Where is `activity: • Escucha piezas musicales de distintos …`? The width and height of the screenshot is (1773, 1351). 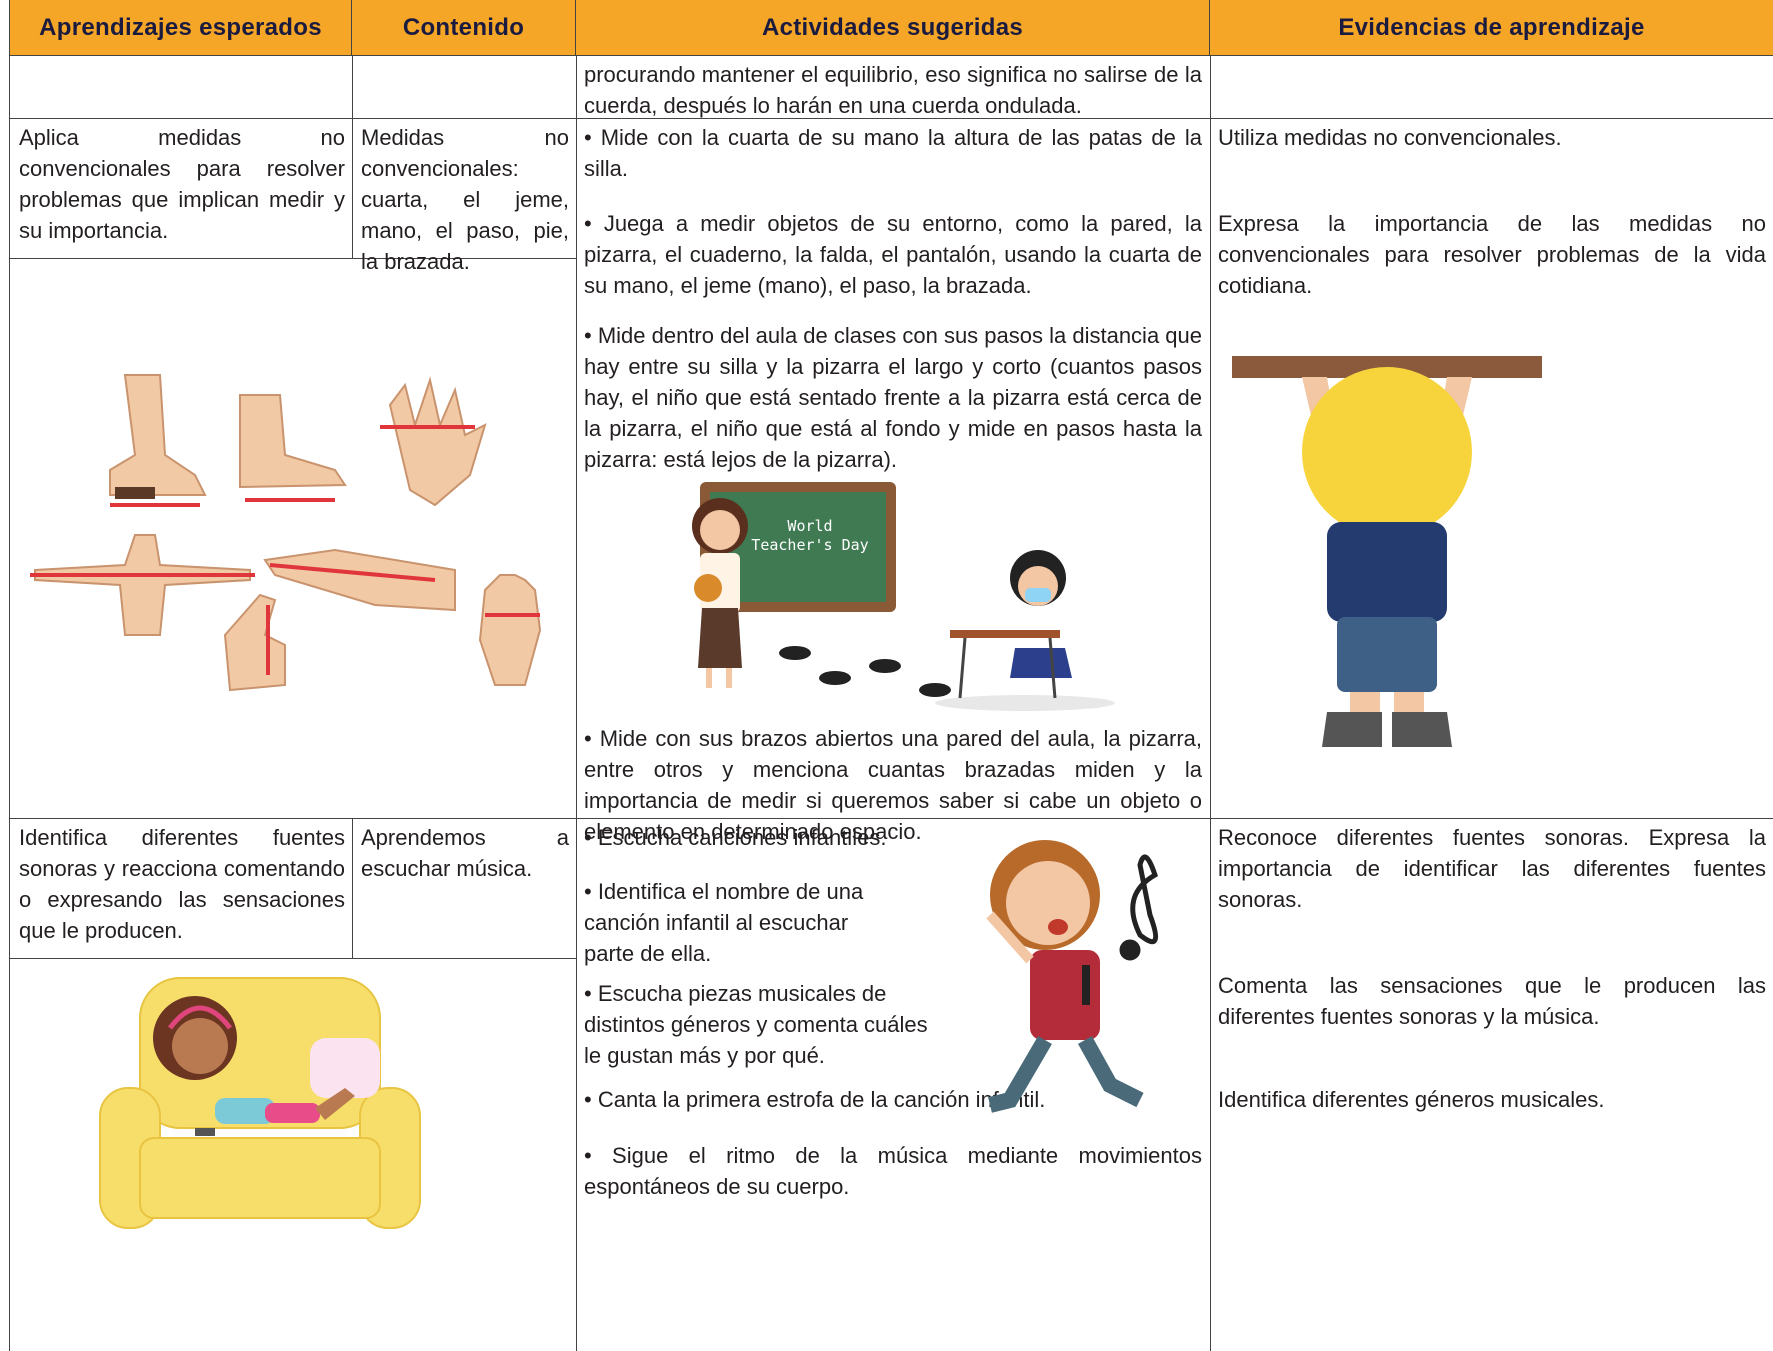 activity: • Escucha piezas musicales de distintos … is located at coordinates (756, 1024).